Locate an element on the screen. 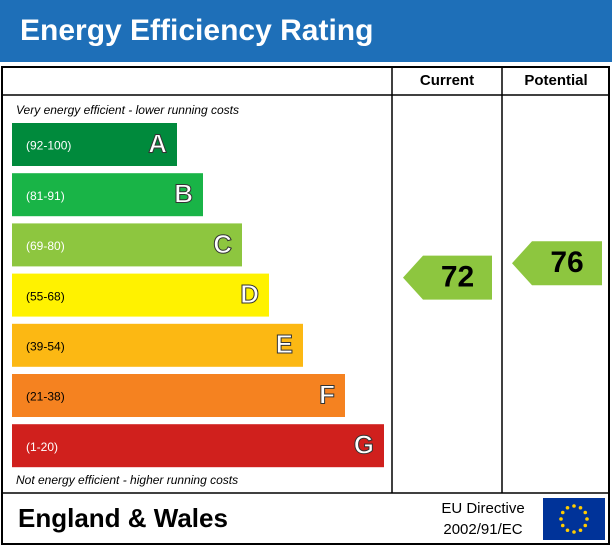 The width and height of the screenshot is (612, 546). band-letter: B is located at coordinates (183, 194).